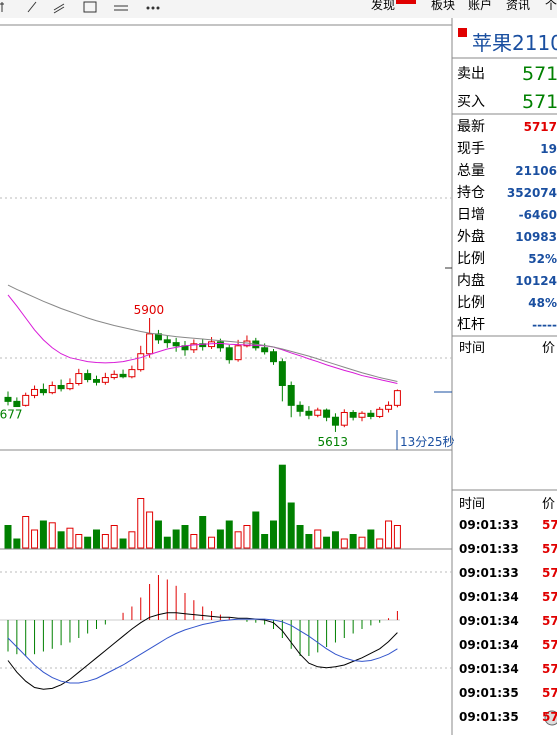  I want to click on quote-label: 日增, so click(471, 215).